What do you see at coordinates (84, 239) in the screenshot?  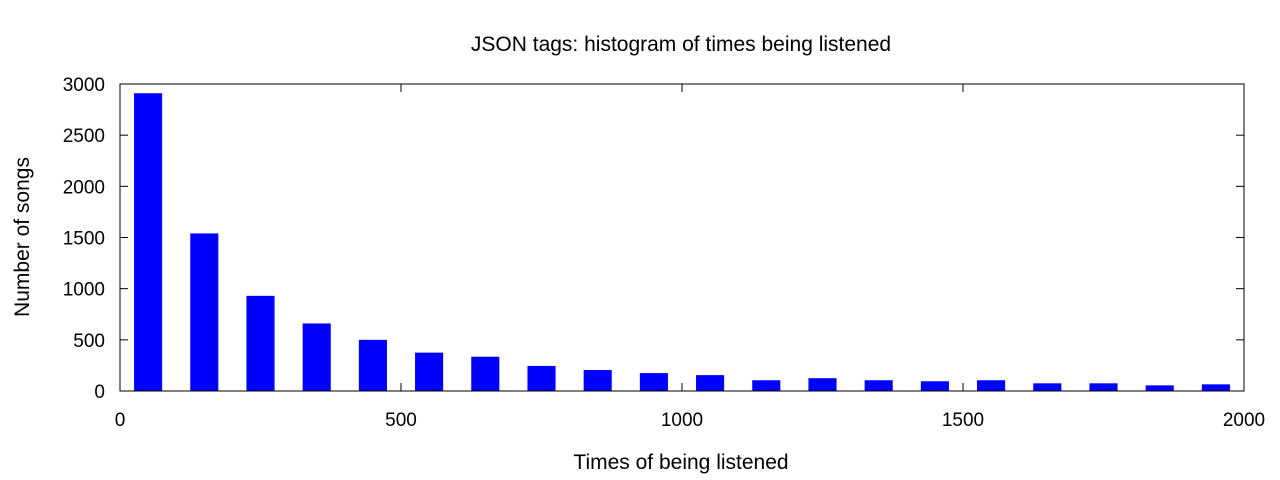 I see `y-tick-label-3: 1500` at bounding box center [84, 239].